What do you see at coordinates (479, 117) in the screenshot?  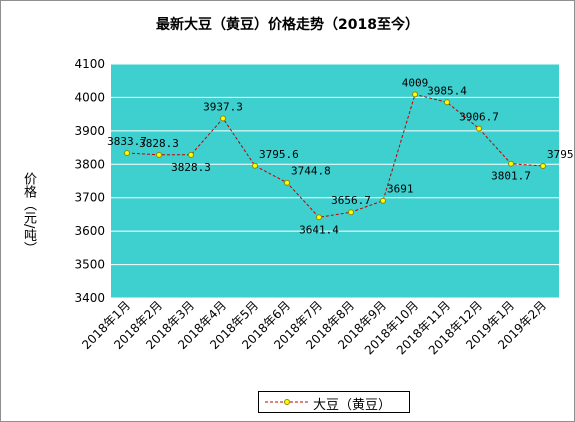 I see `data-label: 3906.7` at bounding box center [479, 117].